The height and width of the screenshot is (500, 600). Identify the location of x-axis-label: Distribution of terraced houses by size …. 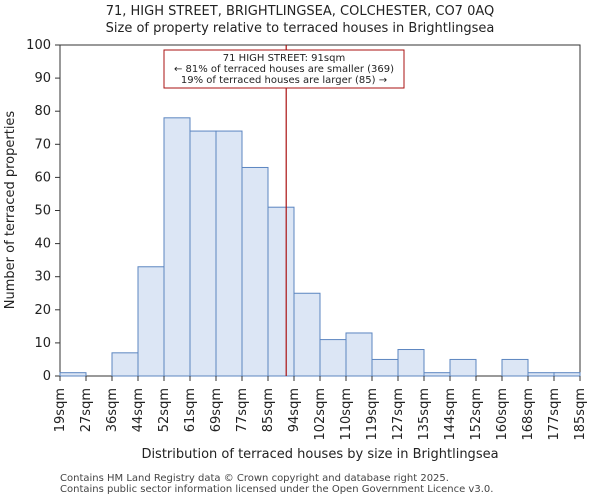
(319, 454).